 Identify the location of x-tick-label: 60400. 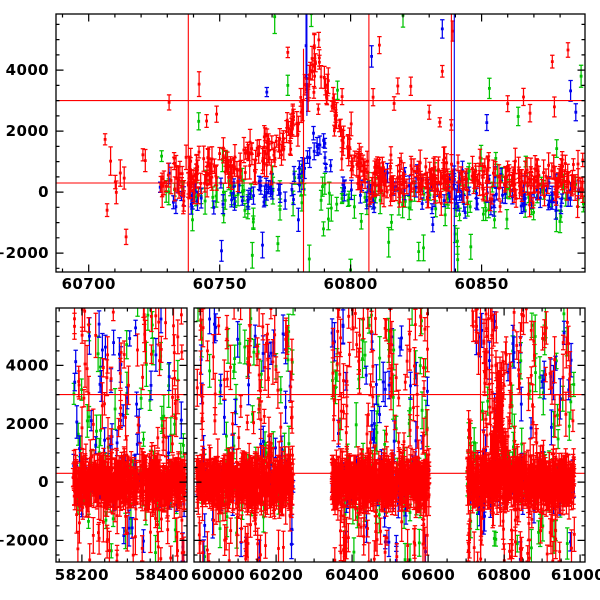
(352, 575).